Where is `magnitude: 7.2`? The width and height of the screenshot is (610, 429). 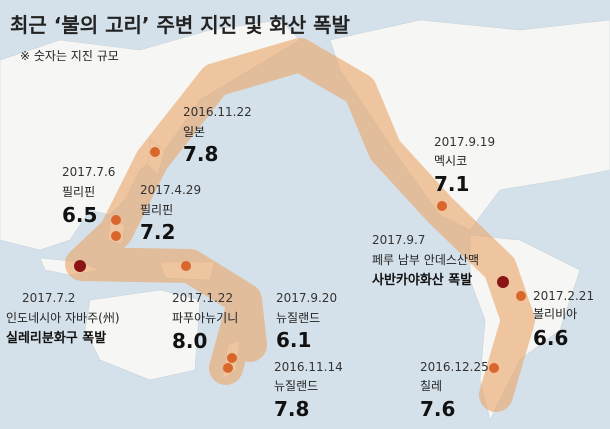
magnitude: 7.2 is located at coordinates (157, 232).